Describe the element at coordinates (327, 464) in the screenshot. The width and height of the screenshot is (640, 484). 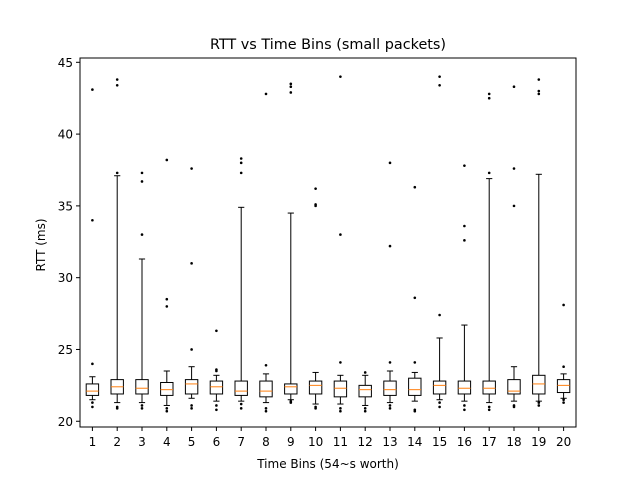
I see `x-axis-label: Time Bins (54~s worth)` at that location.